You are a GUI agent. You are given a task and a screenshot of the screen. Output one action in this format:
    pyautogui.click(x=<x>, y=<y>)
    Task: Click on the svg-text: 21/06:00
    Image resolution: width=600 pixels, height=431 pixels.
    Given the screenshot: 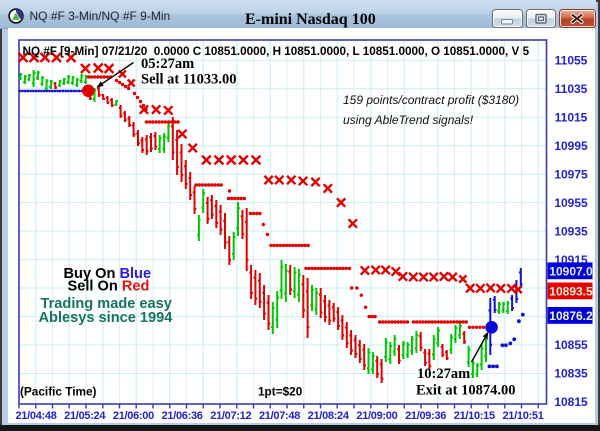 What is the action you would take?
    pyautogui.click(x=133, y=416)
    